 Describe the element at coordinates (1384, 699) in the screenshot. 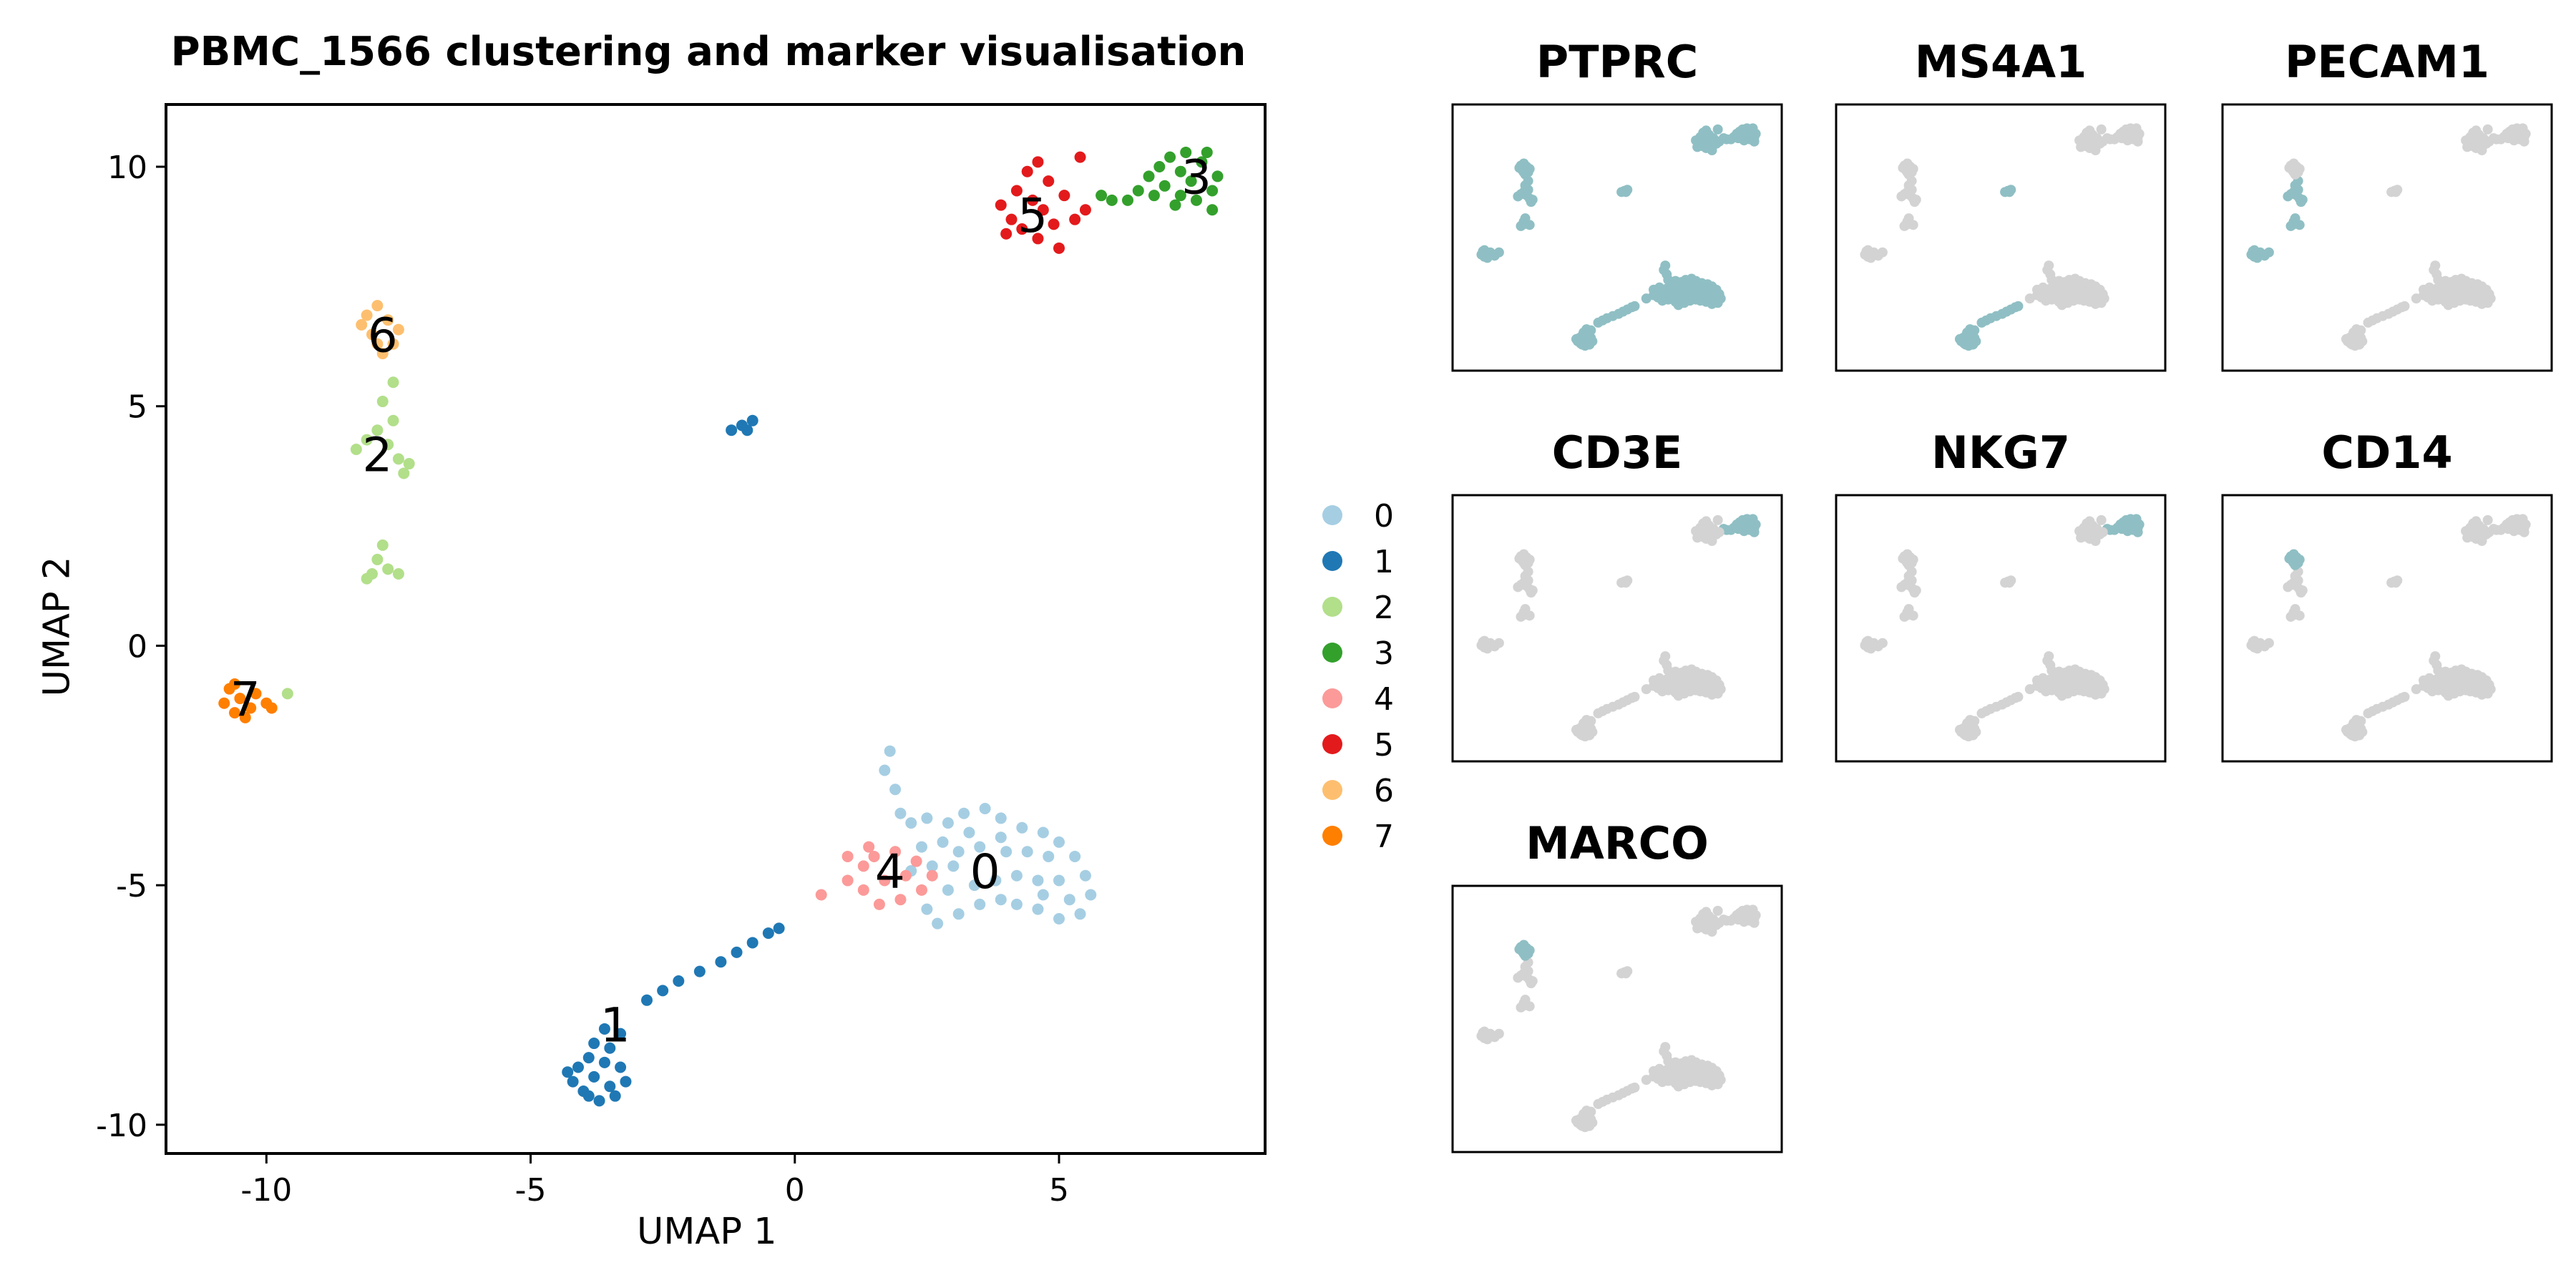

I see `legend-label-4: 4` at that location.